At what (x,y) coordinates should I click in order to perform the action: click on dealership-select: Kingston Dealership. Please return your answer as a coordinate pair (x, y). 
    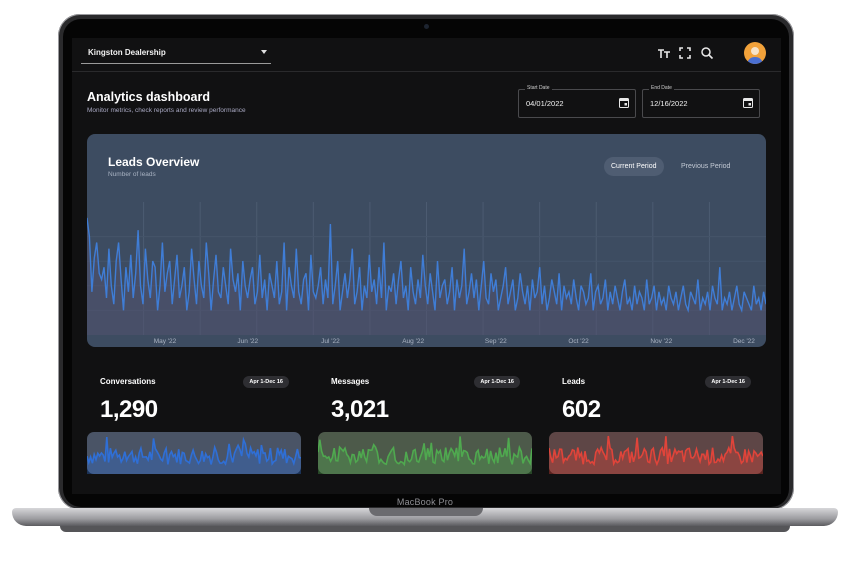
    Looking at the image, I should click on (176, 54).